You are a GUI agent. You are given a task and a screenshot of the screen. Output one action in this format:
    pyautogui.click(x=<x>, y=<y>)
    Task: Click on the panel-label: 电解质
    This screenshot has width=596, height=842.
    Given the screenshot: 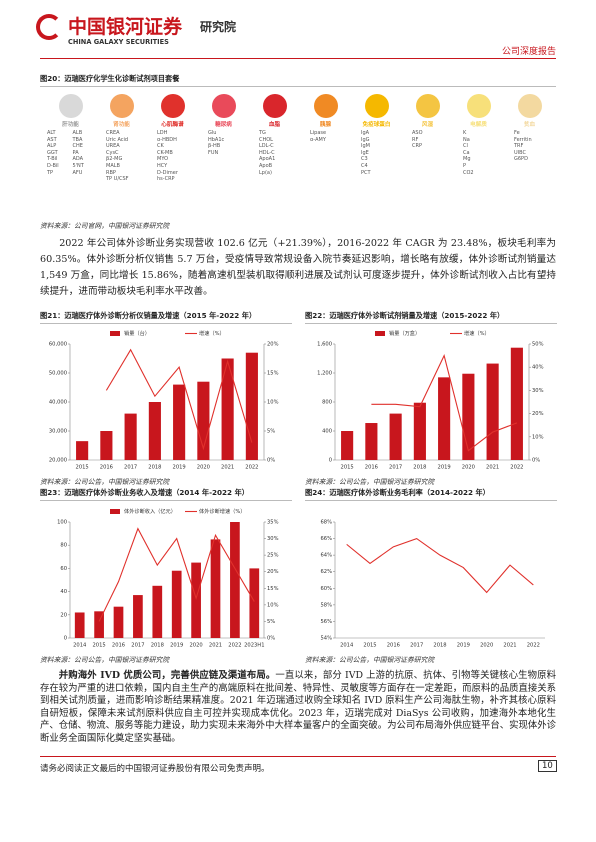 What is the action you would take?
    pyautogui.click(x=478, y=125)
    